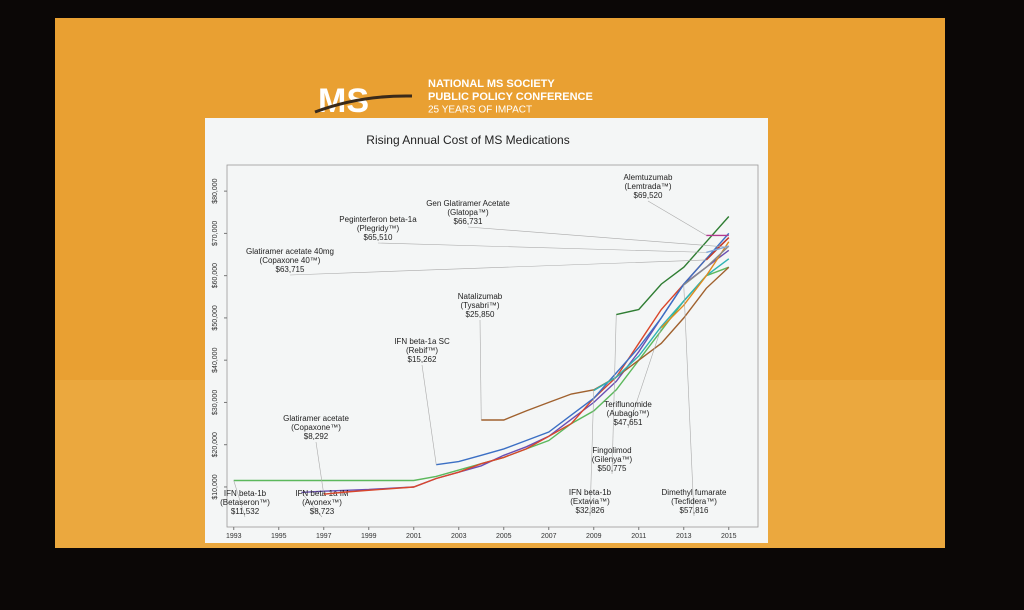  I want to click on annotation-brand: (Gilenya™), so click(612, 459).